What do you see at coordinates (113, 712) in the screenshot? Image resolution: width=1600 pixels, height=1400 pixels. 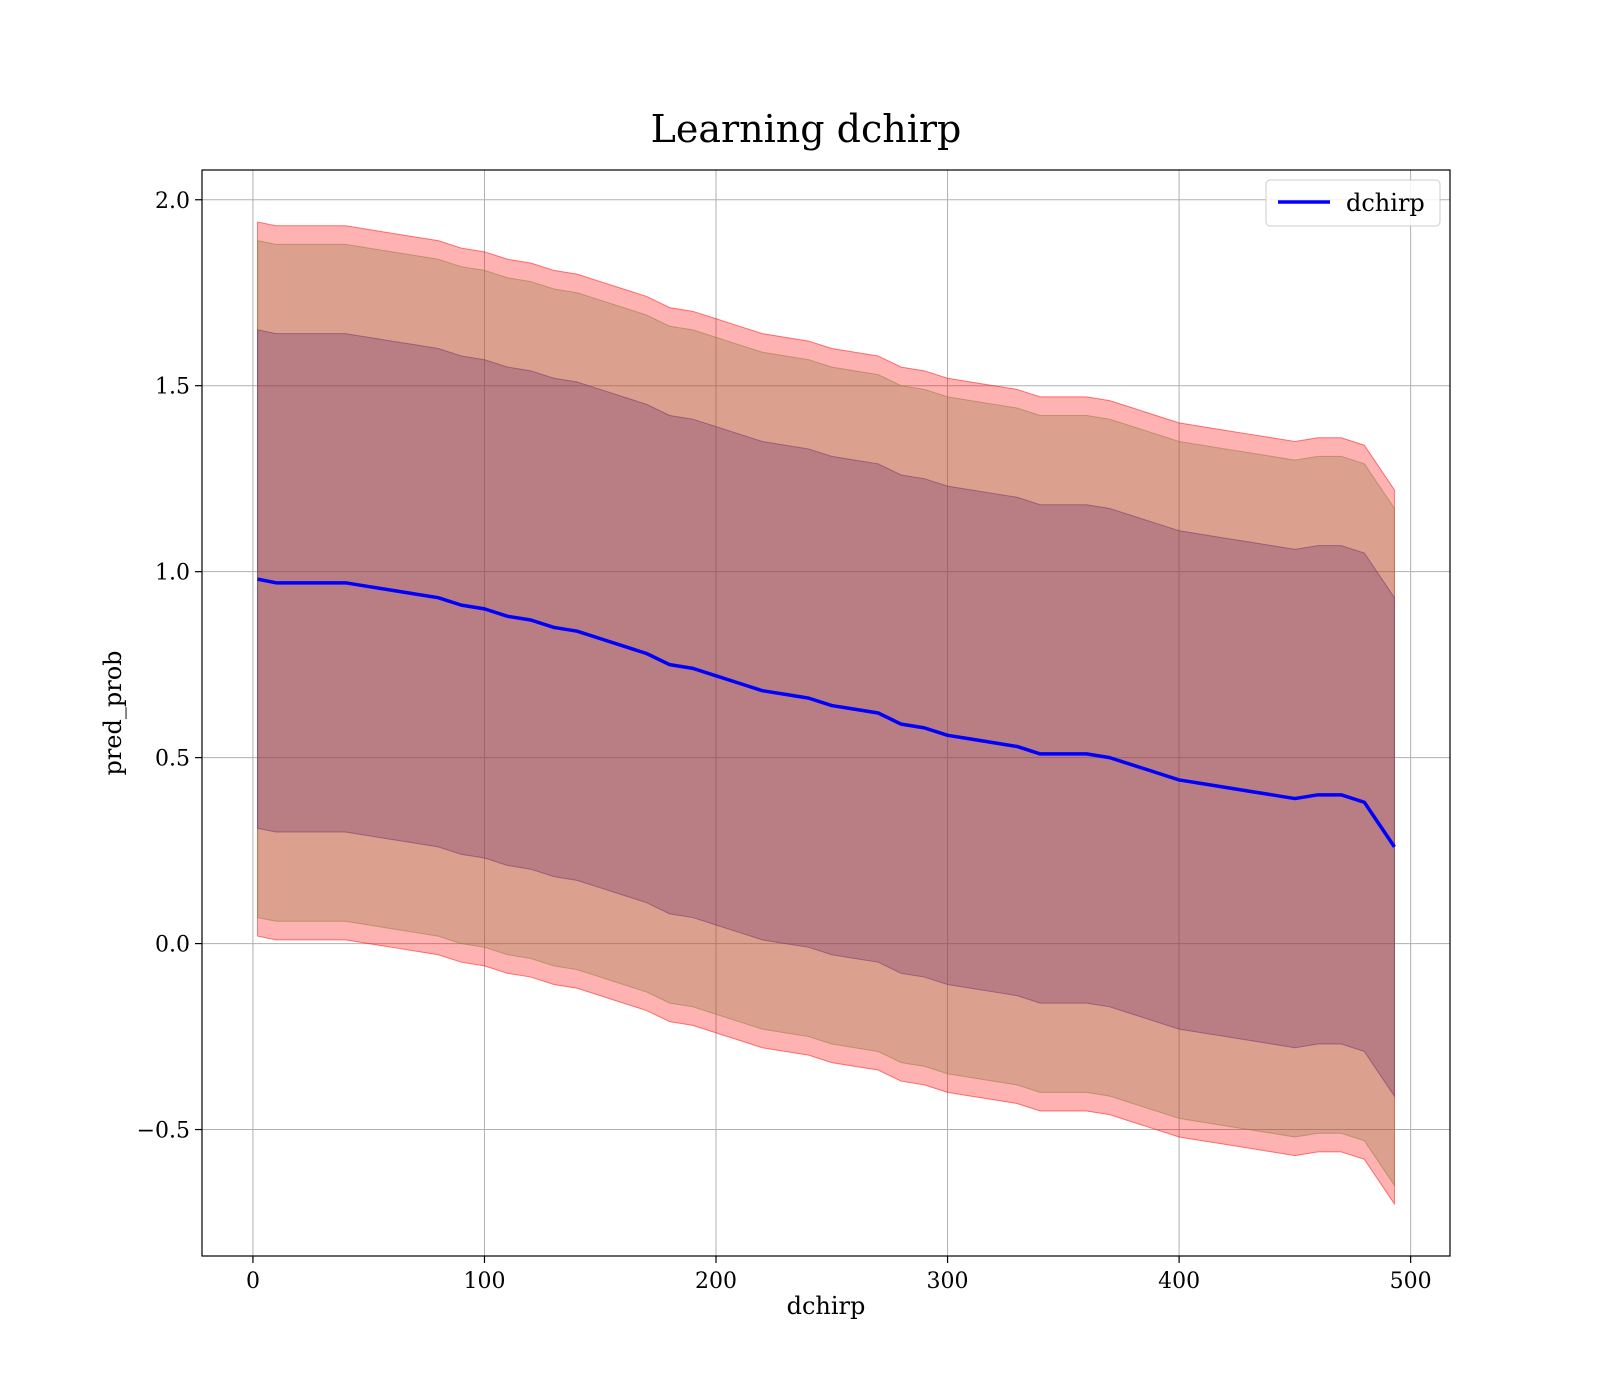 I see `y-axis-label: pred_prob` at bounding box center [113, 712].